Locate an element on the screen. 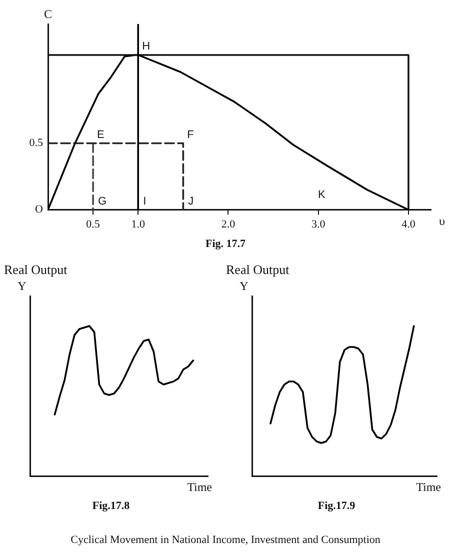  x-tick-label: 0.5 is located at coordinates (93, 224).